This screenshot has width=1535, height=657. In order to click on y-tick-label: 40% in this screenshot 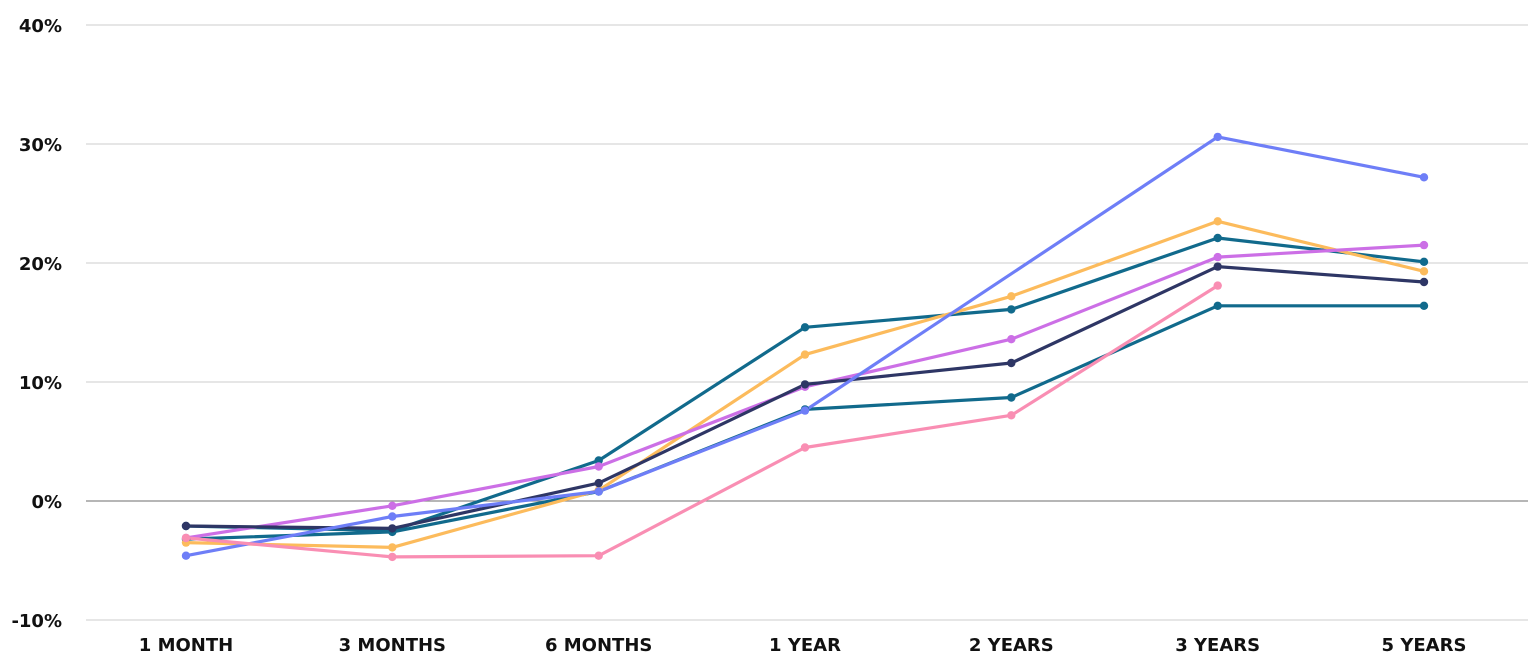, I will do `click(40, 26)`.